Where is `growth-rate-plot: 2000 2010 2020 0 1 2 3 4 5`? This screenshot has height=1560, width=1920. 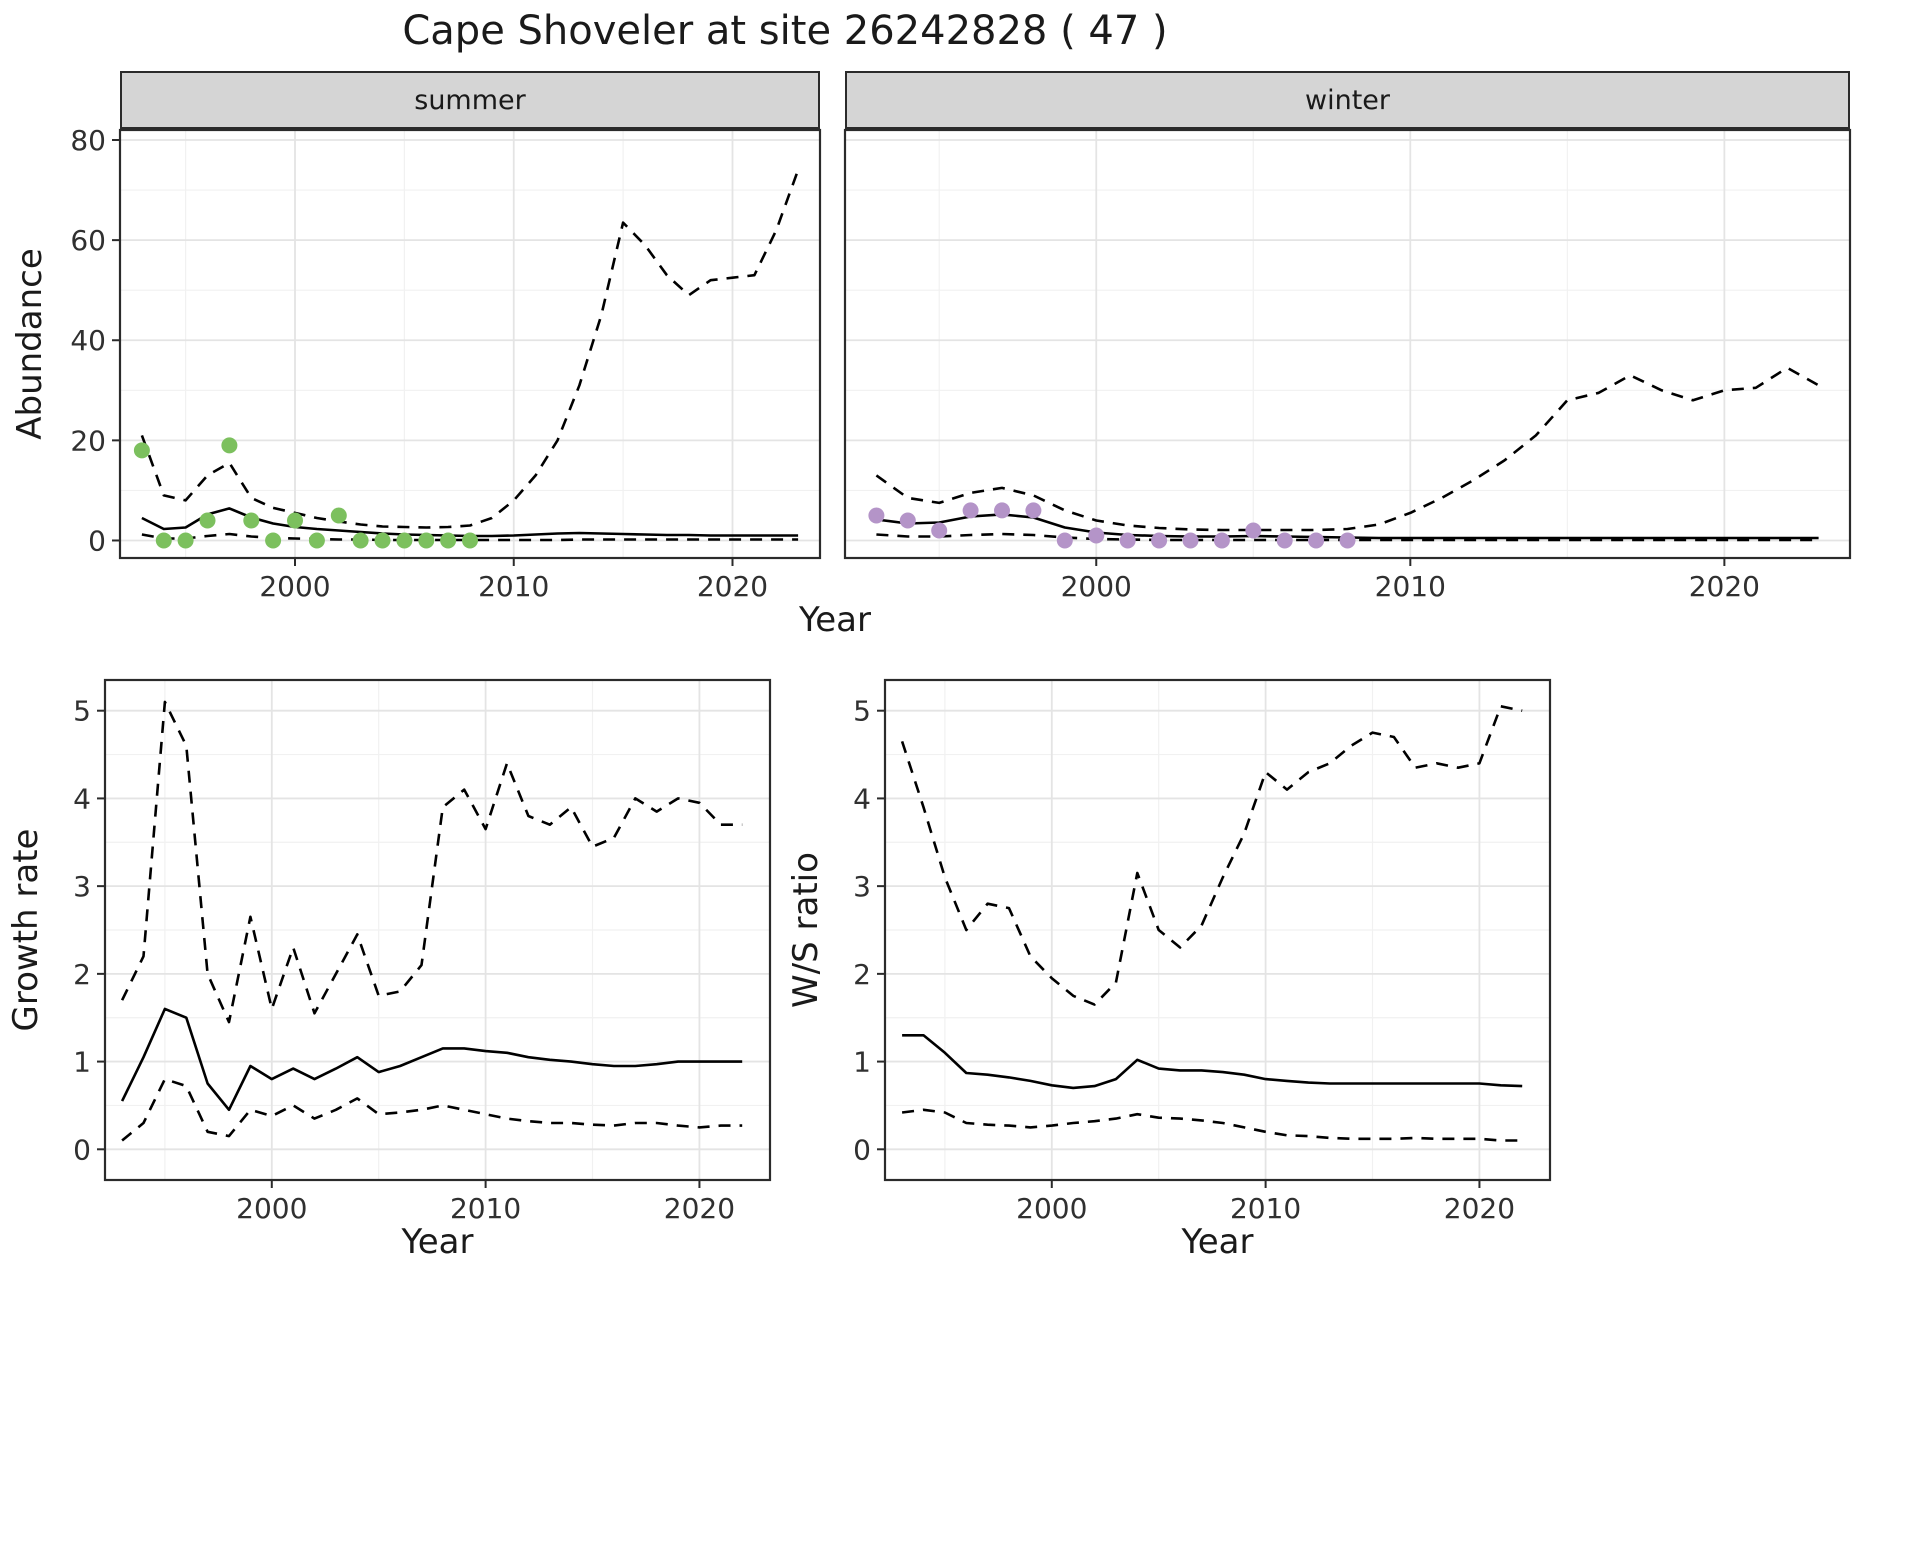 growth-rate-plot: 2000 2010 2020 0 1 2 3 4 5 is located at coordinates (422, 951).